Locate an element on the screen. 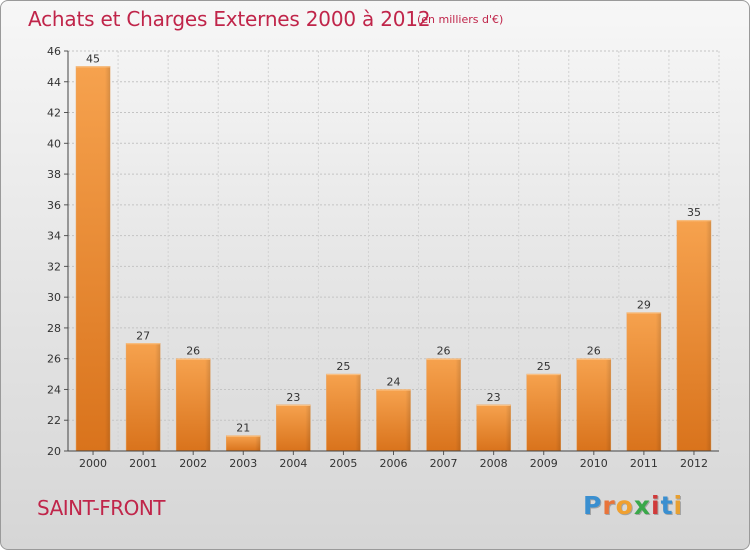 The width and height of the screenshot is (750, 550). y-tick-label: 46 is located at coordinates (54, 51).